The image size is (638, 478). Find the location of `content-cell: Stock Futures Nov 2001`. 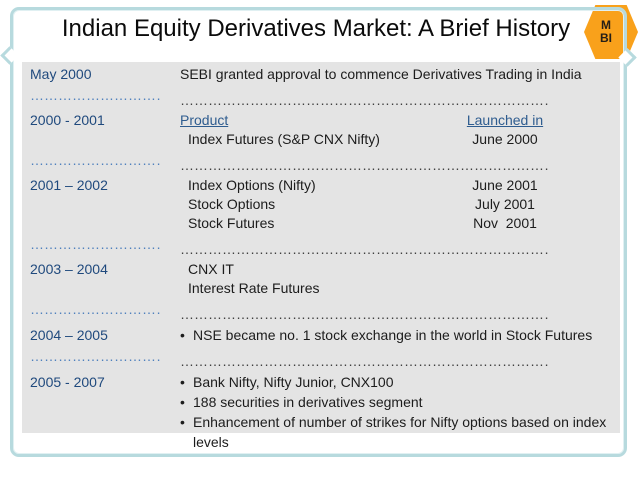

content-cell: Stock Futures Nov 2001 is located at coordinates (396, 223).